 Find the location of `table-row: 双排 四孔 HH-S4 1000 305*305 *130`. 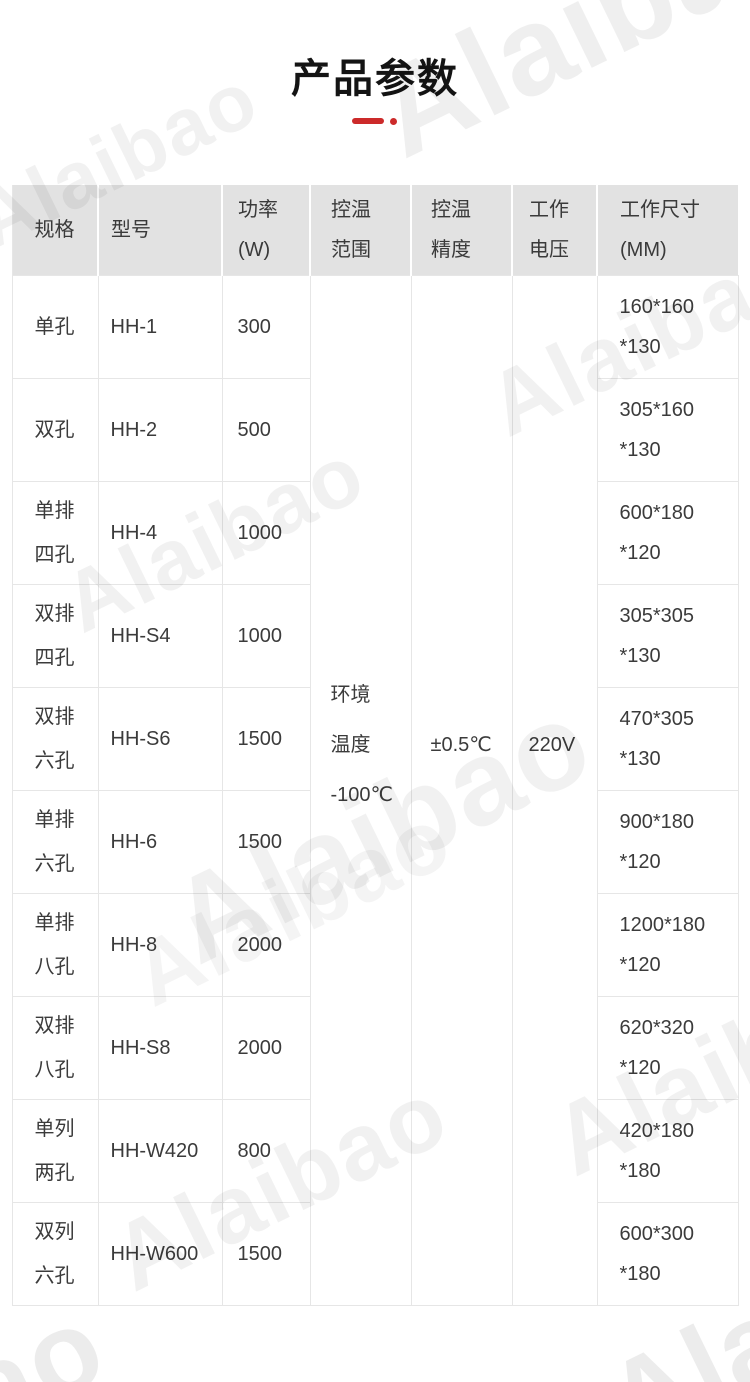

table-row: 双排 四孔 HH-S4 1000 305*305 *130 is located at coordinates (375, 636).